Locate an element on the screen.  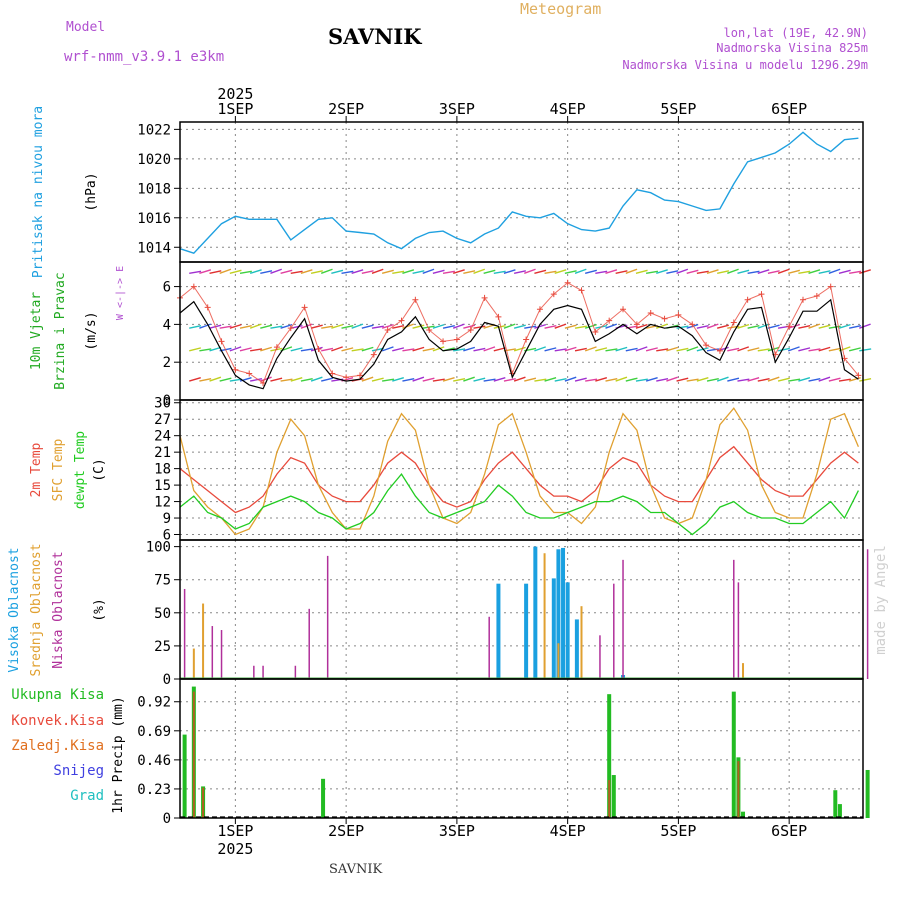
pressure-ytick-label: 1014 is located at coordinates (154, 248).